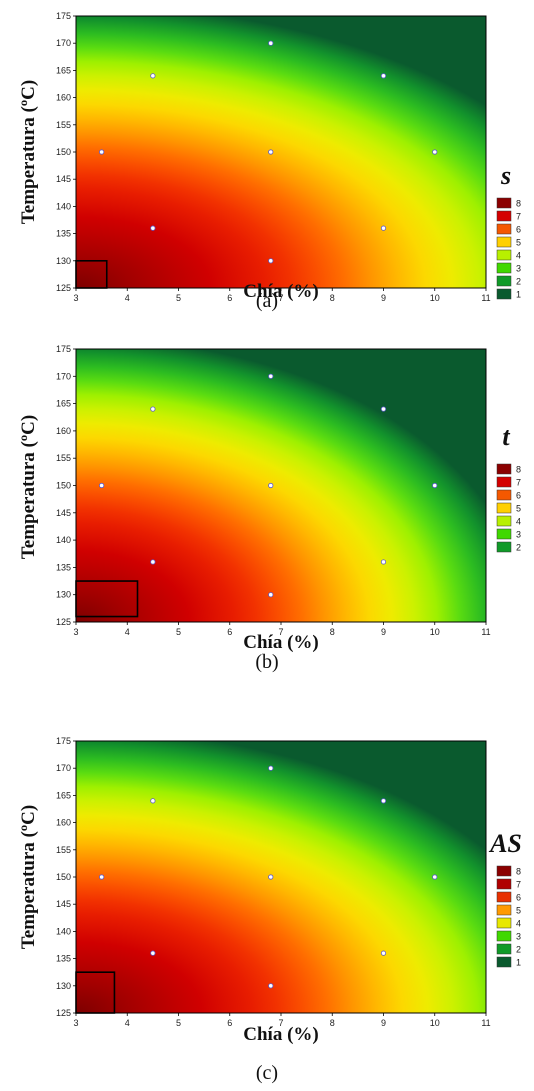 This screenshot has width=534, height=1091. I want to click on x-tick-label: 8, so click(332, 632).